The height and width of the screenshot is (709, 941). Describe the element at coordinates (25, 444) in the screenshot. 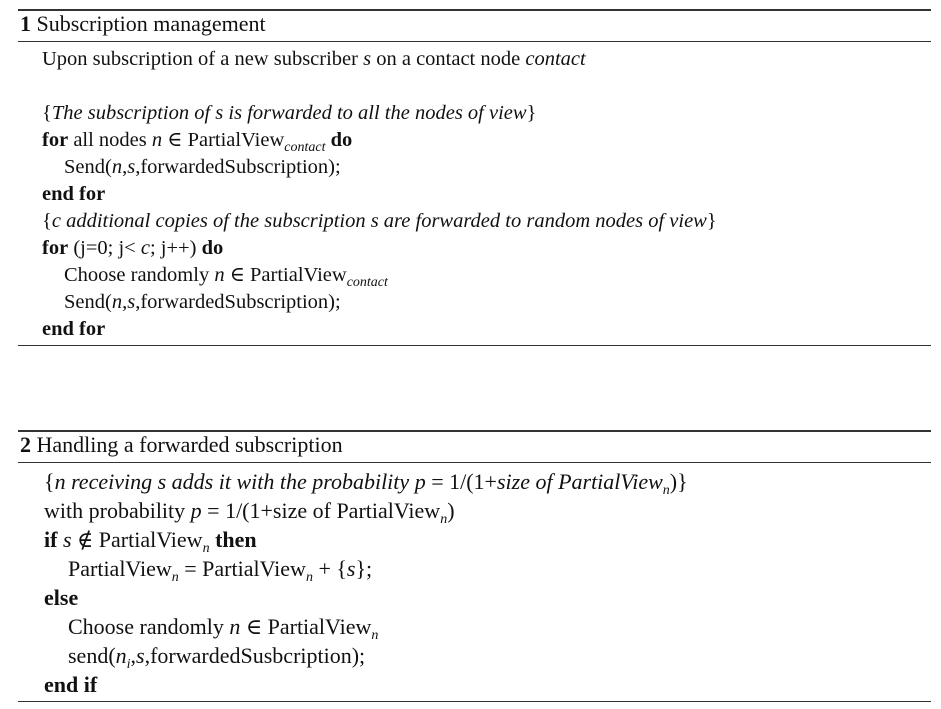

I see `algorithm-2-number: 2` at that location.